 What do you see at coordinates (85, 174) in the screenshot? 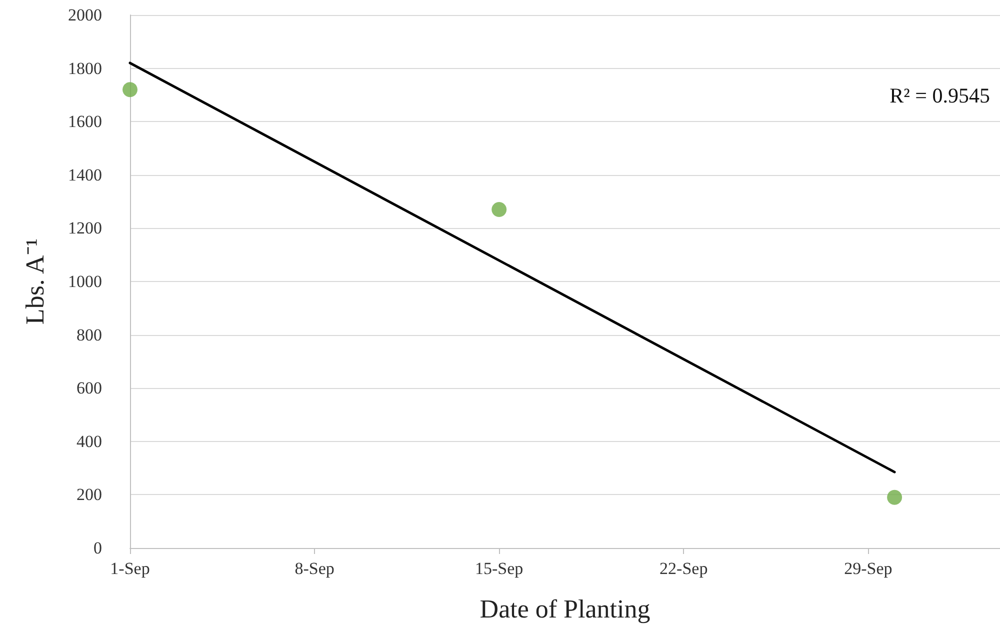
I see `y-tick-label: 1400` at bounding box center [85, 174].